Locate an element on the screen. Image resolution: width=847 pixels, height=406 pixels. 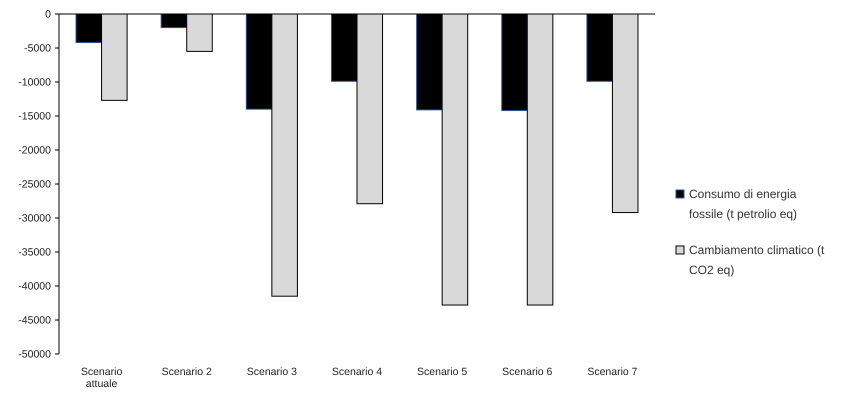
y-tick-label: -5000 is located at coordinates (38, 48).